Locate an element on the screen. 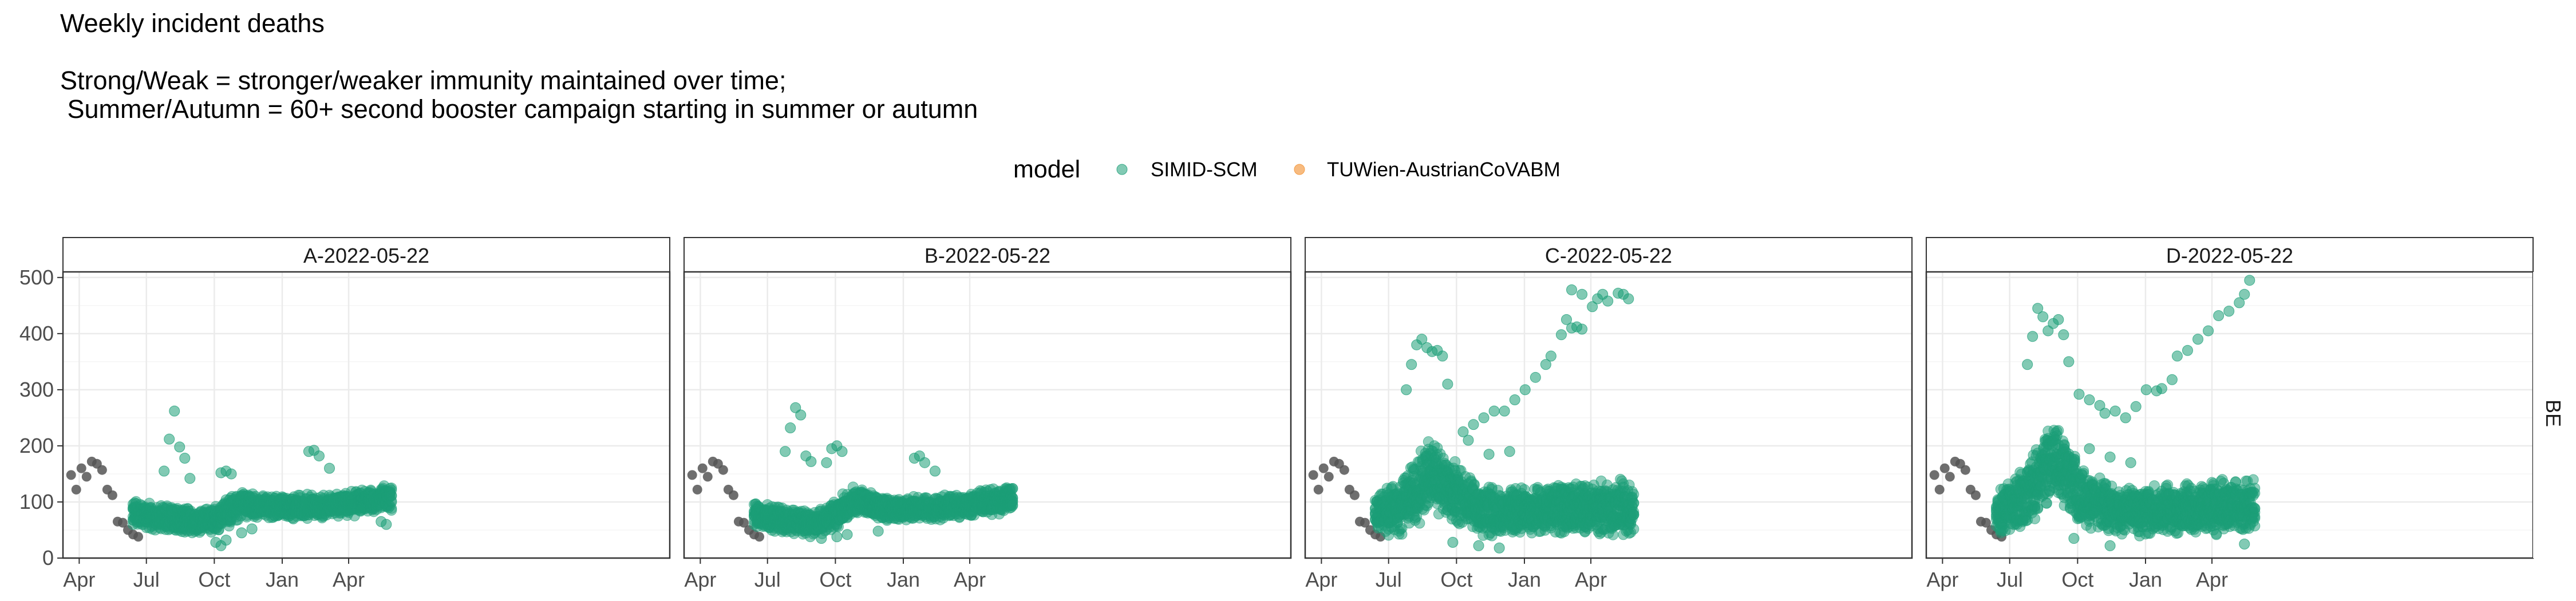 This screenshot has height=601, width=2576. data-points is located at coordinates (231, 478).